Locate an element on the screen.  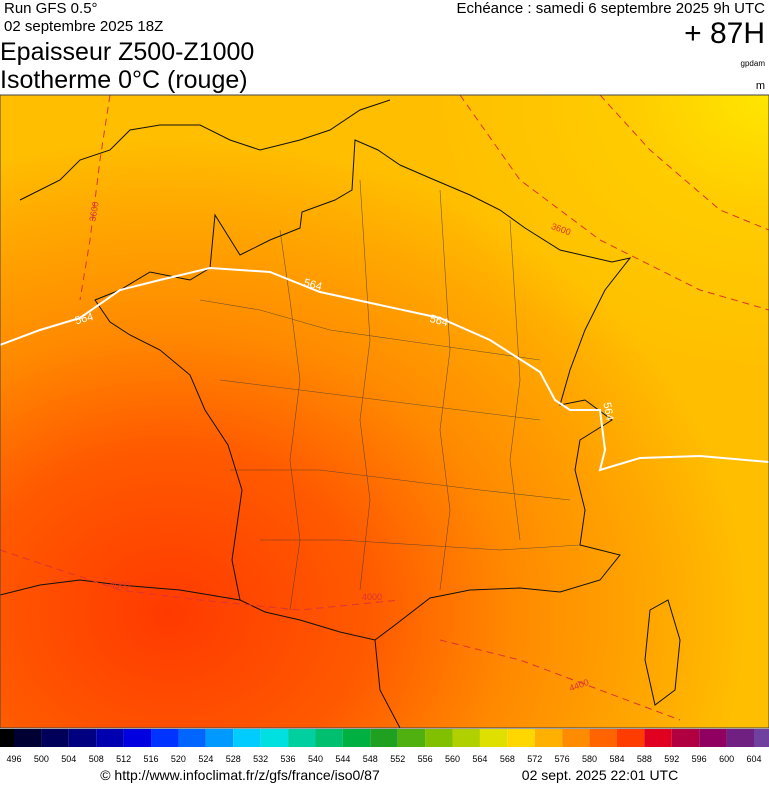
run-date: 02 septembre 2025 18Z is located at coordinates (83, 26).